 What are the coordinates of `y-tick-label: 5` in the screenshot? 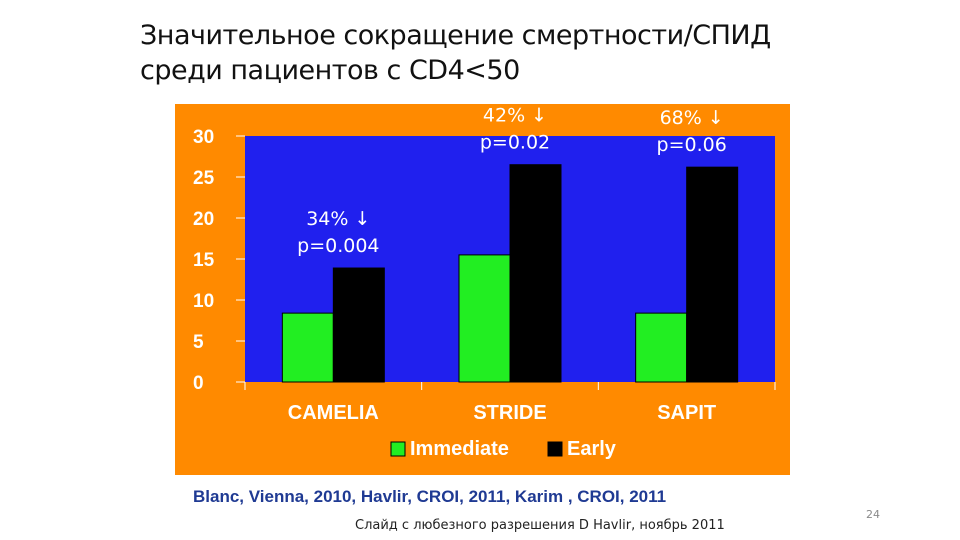 It's located at (198, 342).